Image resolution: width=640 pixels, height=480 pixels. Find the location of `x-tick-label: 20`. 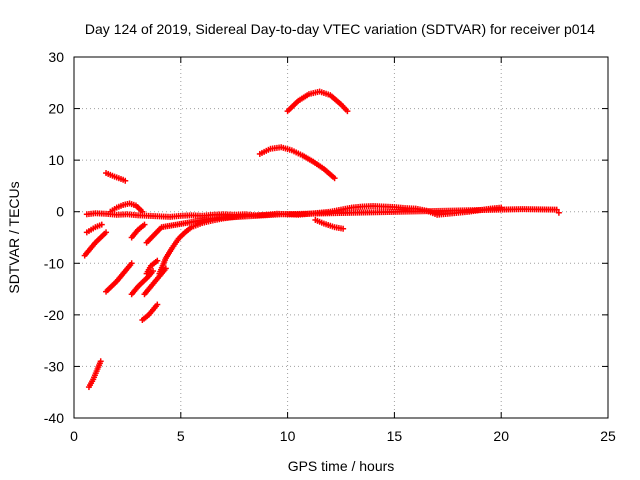

x-tick-label: 20 is located at coordinates (501, 436).